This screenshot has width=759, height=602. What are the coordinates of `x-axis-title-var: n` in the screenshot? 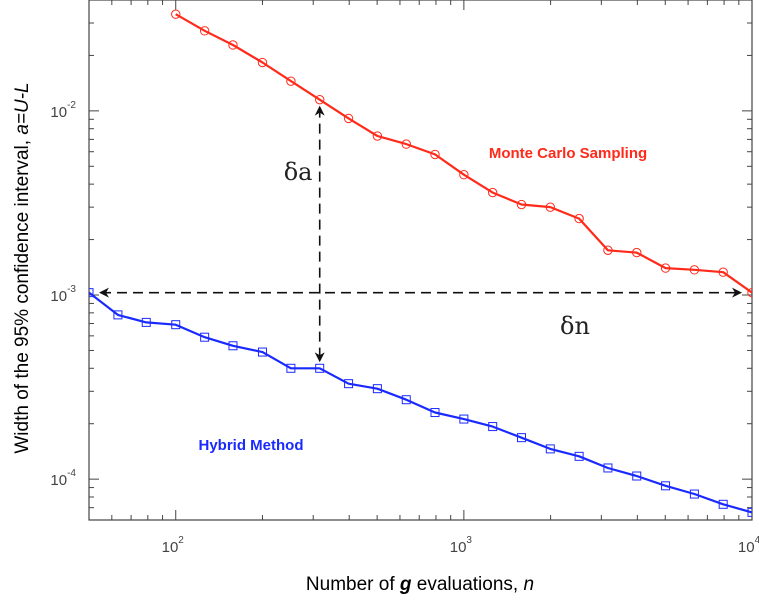 It's located at (528, 584).